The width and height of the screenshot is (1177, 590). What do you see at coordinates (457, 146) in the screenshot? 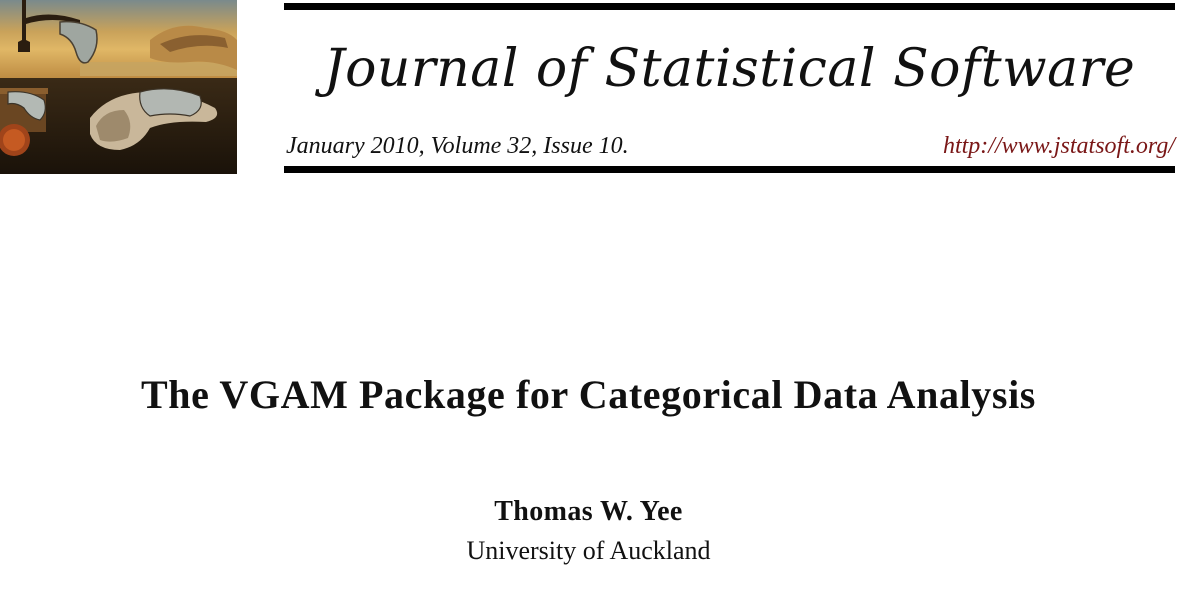
I see `issue-info: January 2010, Volume 32, Issue 10.` at bounding box center [457, 146].